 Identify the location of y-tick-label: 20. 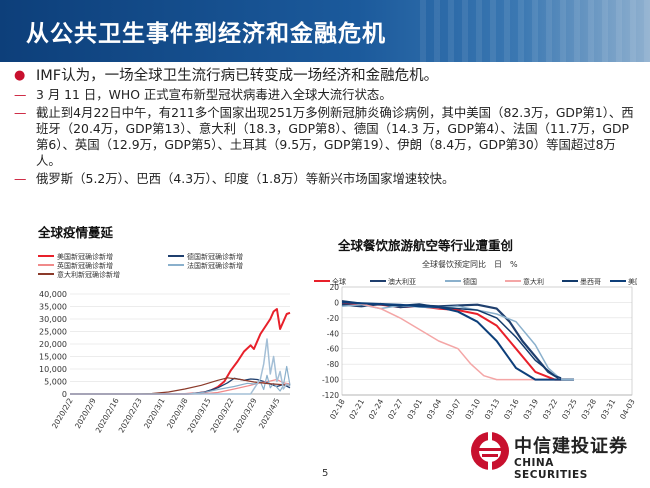
(334, 287).